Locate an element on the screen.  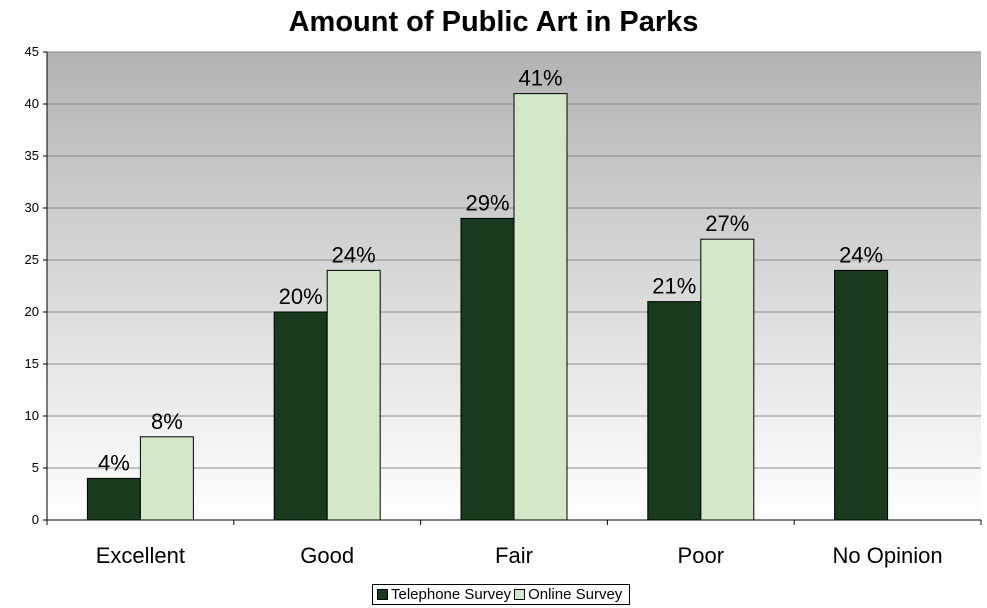
x-category-label: Fair is located at coordinates (514, 555).